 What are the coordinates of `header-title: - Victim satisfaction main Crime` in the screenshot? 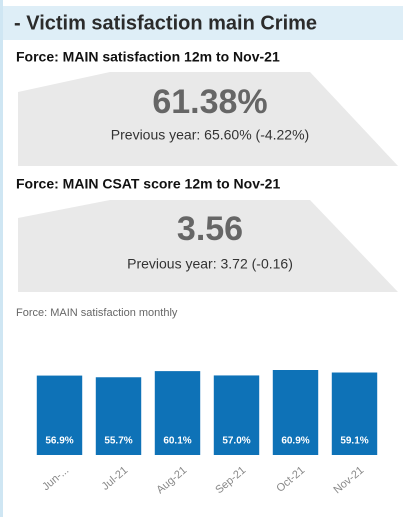 It's located at (165, 23).